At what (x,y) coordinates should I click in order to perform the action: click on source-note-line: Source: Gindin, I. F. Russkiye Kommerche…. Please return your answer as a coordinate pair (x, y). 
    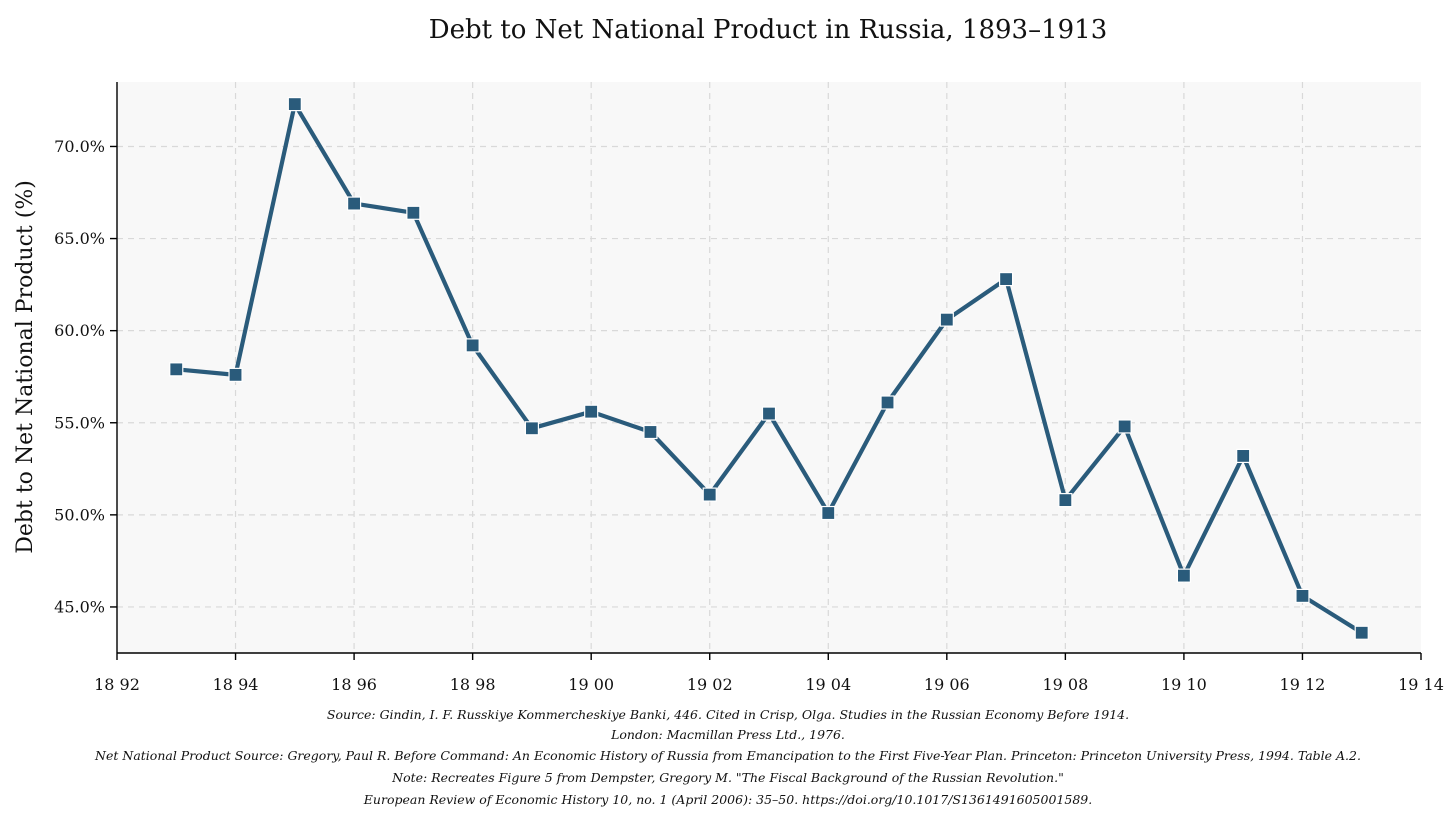
    Looking at the image, I should click on (728, 714).